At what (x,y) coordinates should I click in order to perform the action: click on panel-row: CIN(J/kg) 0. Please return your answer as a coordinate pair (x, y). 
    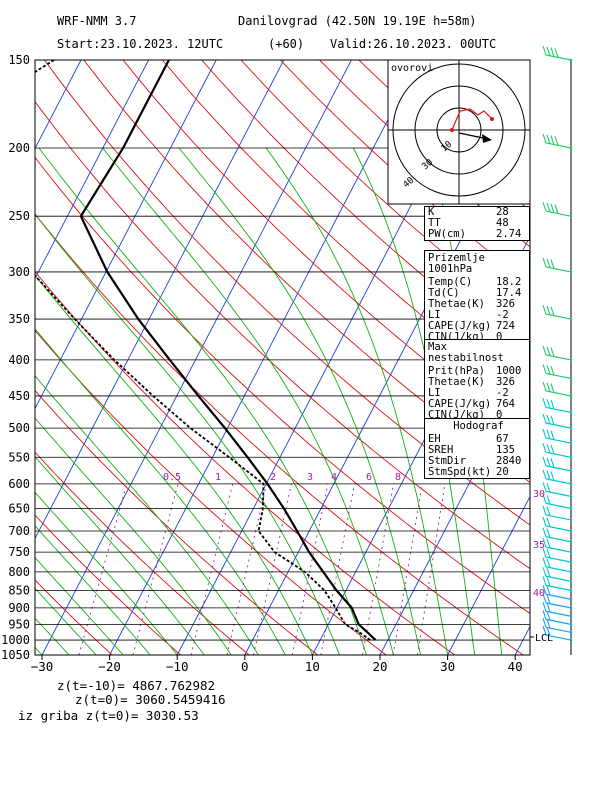
    Looking at the image, I should click on (477, 415).